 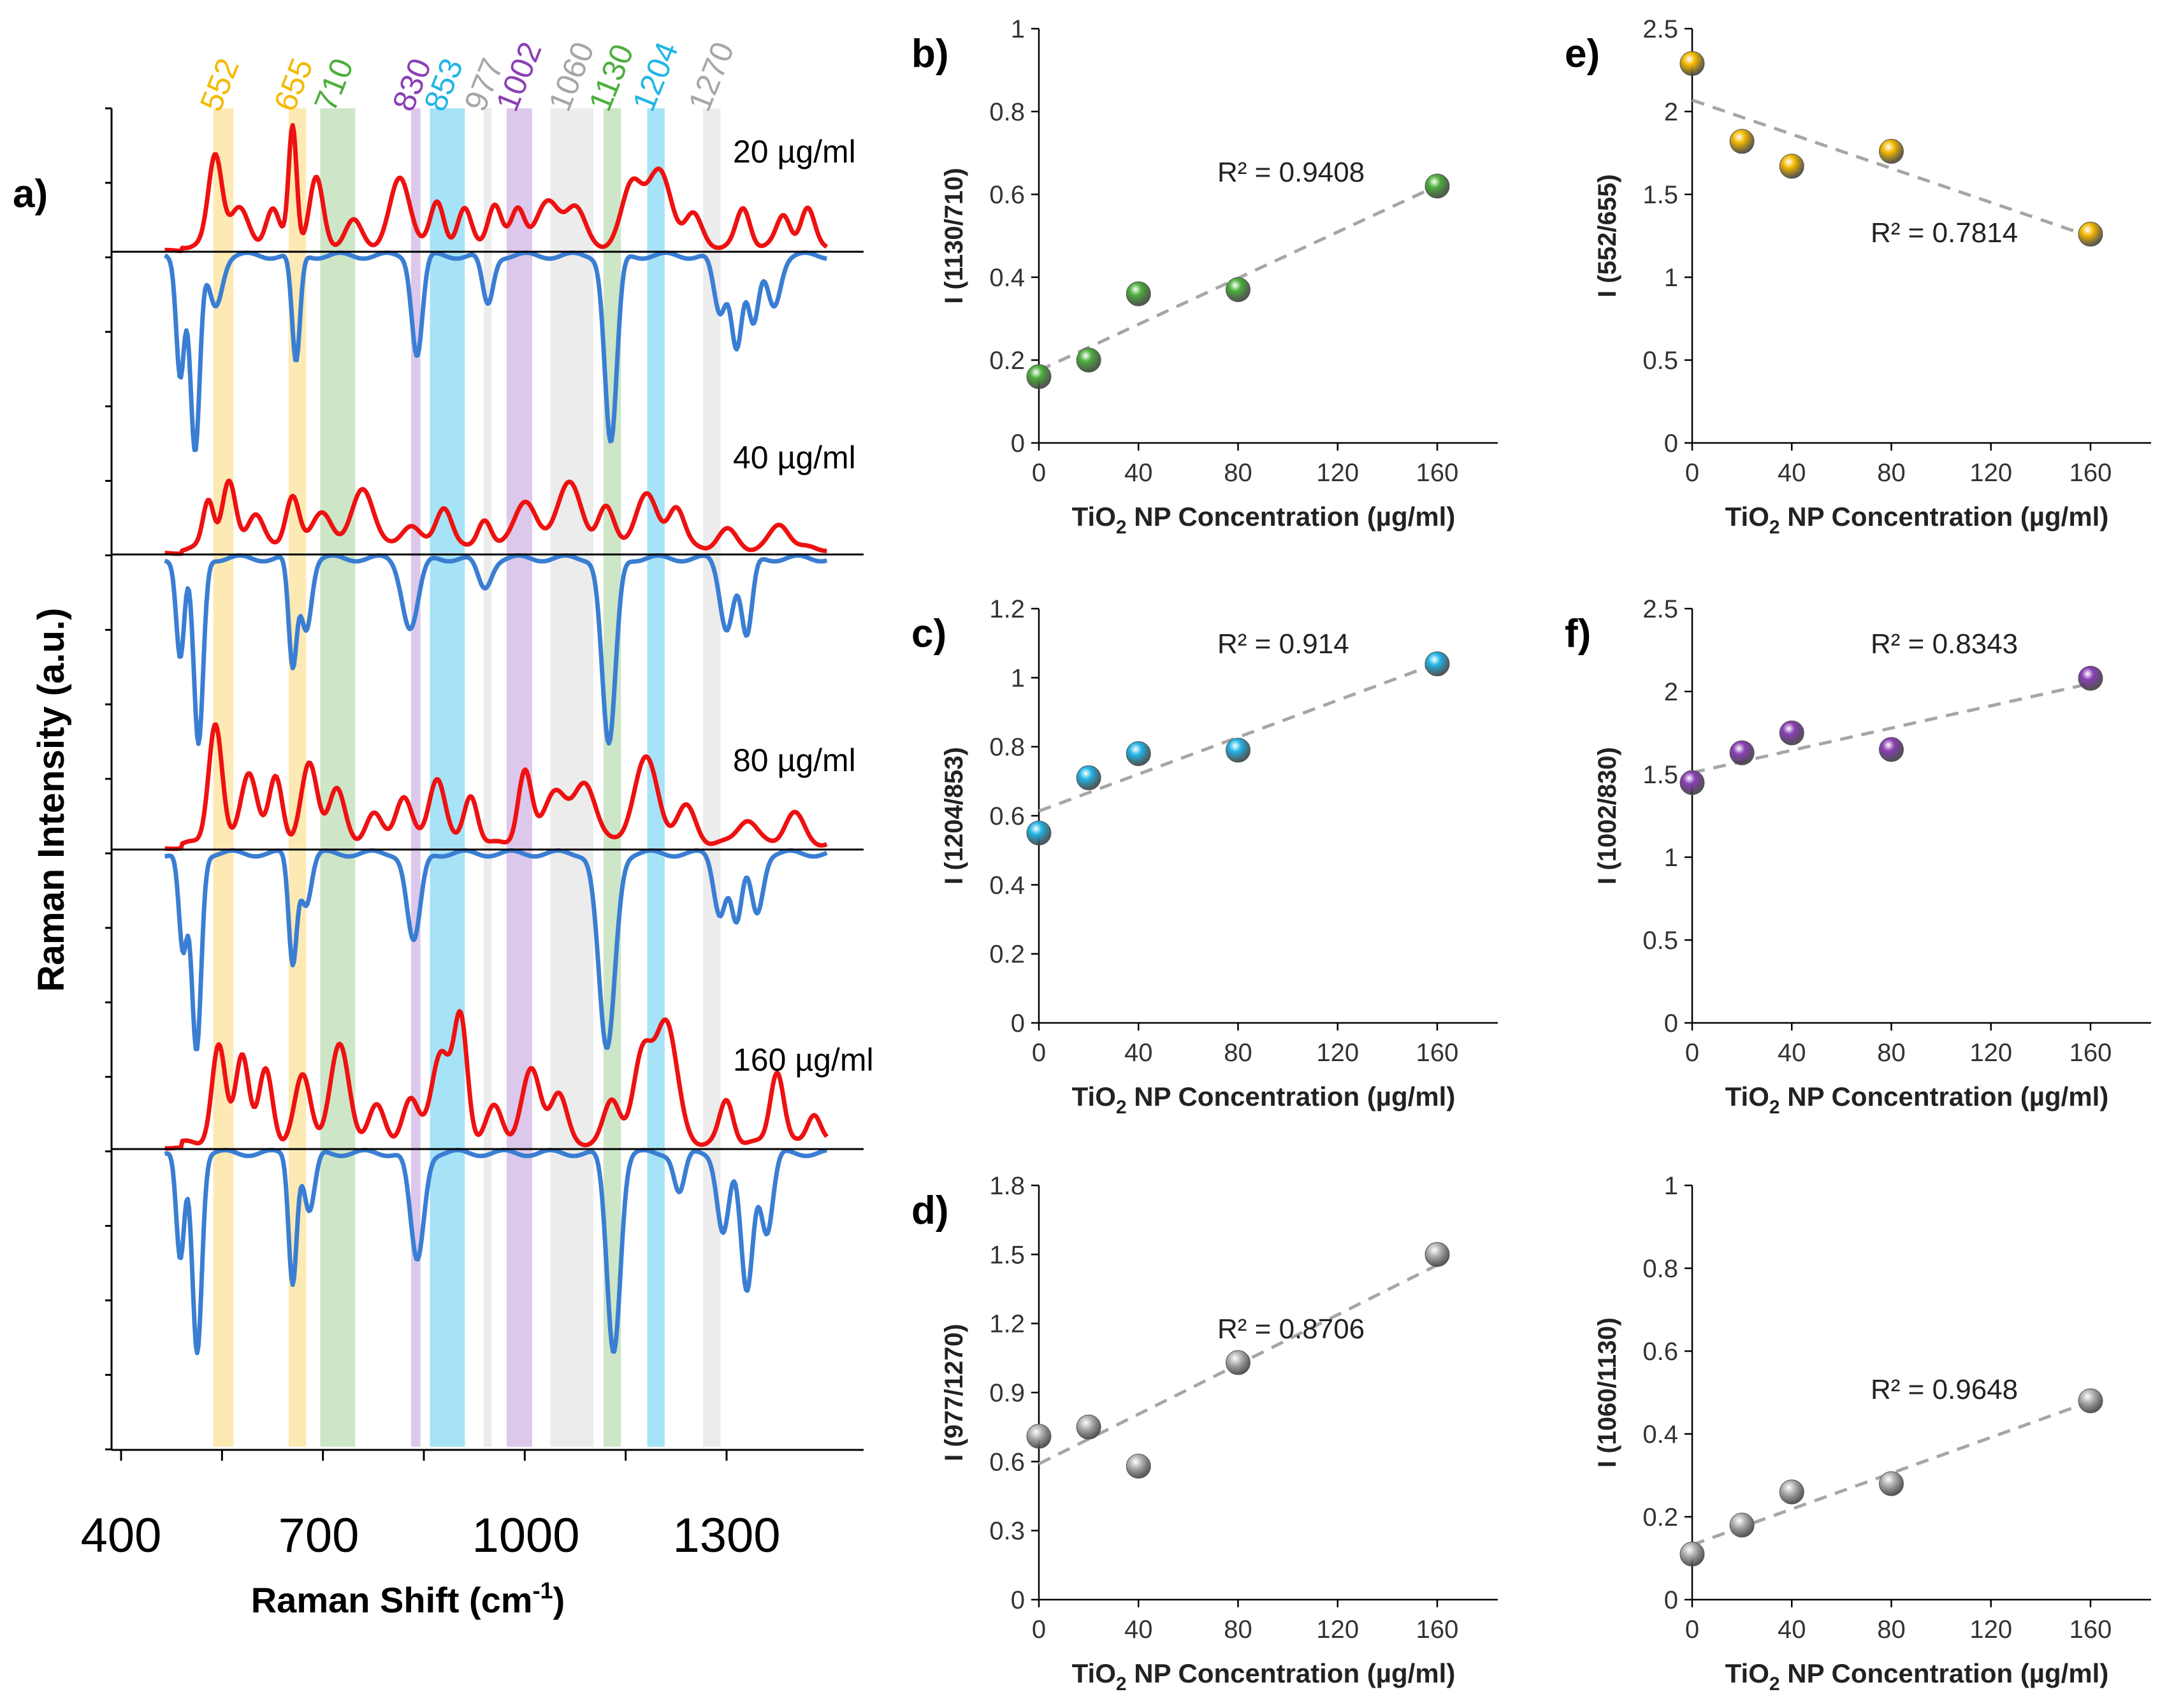 I want to click on scatter-y-tick-label: 1.2, so click(x=1007, y=1324).